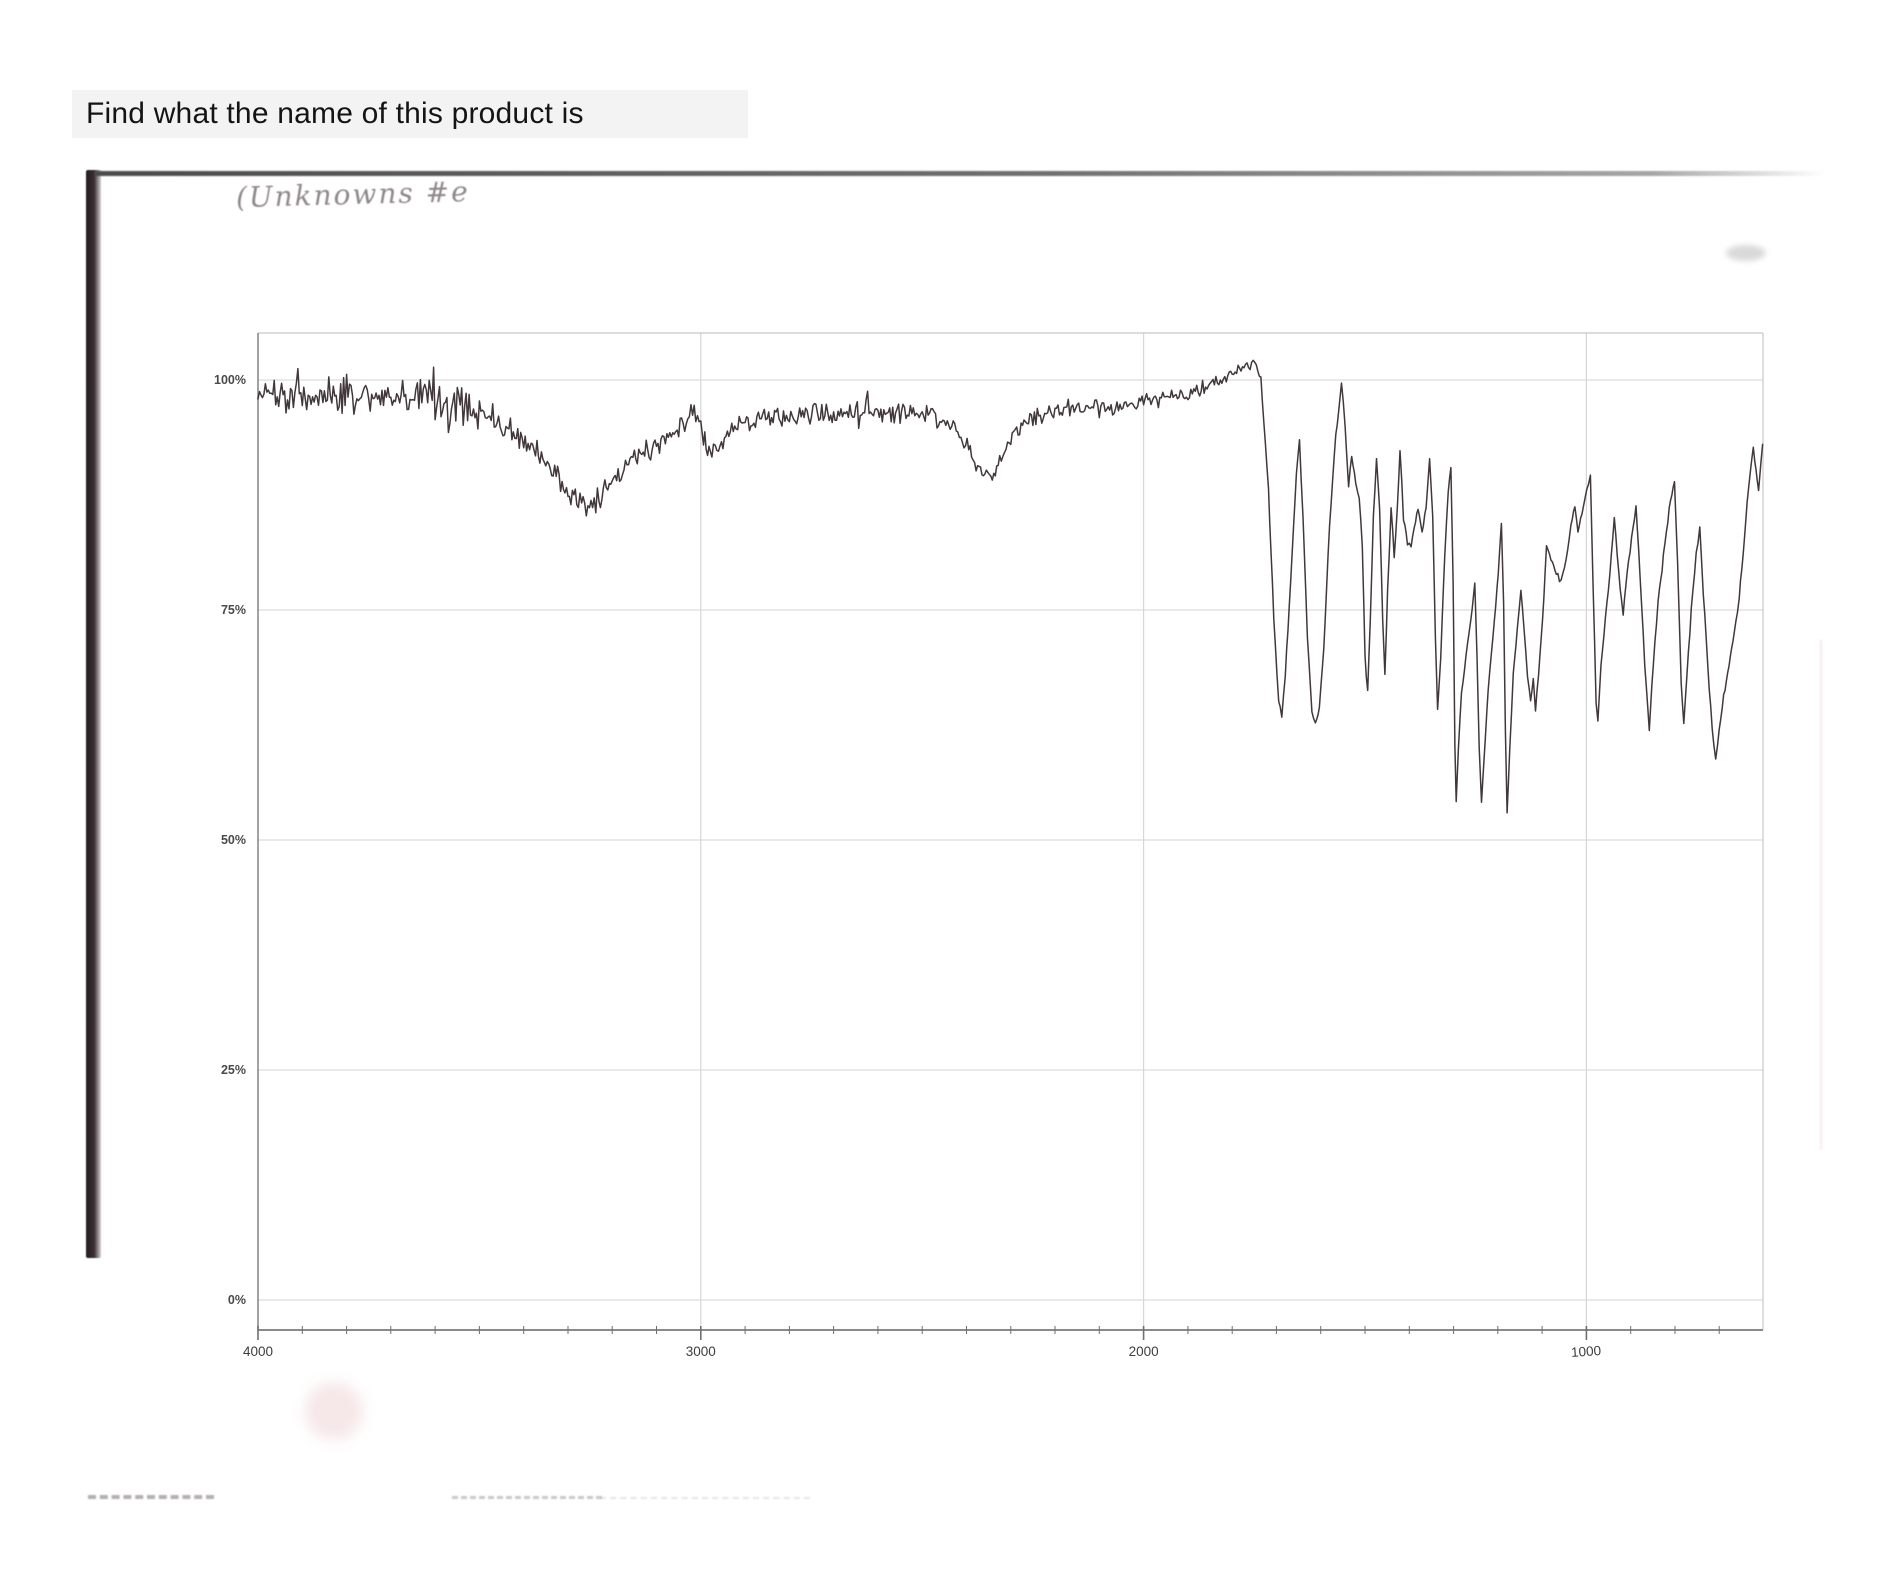 The image size is (1885, 1574). What do you see at coordinates (1144, 1351) in the screenshot?
I see `x-tick-label: 2000` at bounding box center [1144, 1351].